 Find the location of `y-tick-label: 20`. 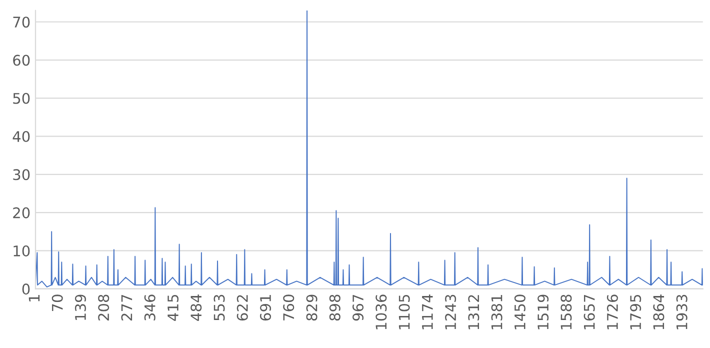

y-tick-label: 20 is located at coordinates (21, 212).